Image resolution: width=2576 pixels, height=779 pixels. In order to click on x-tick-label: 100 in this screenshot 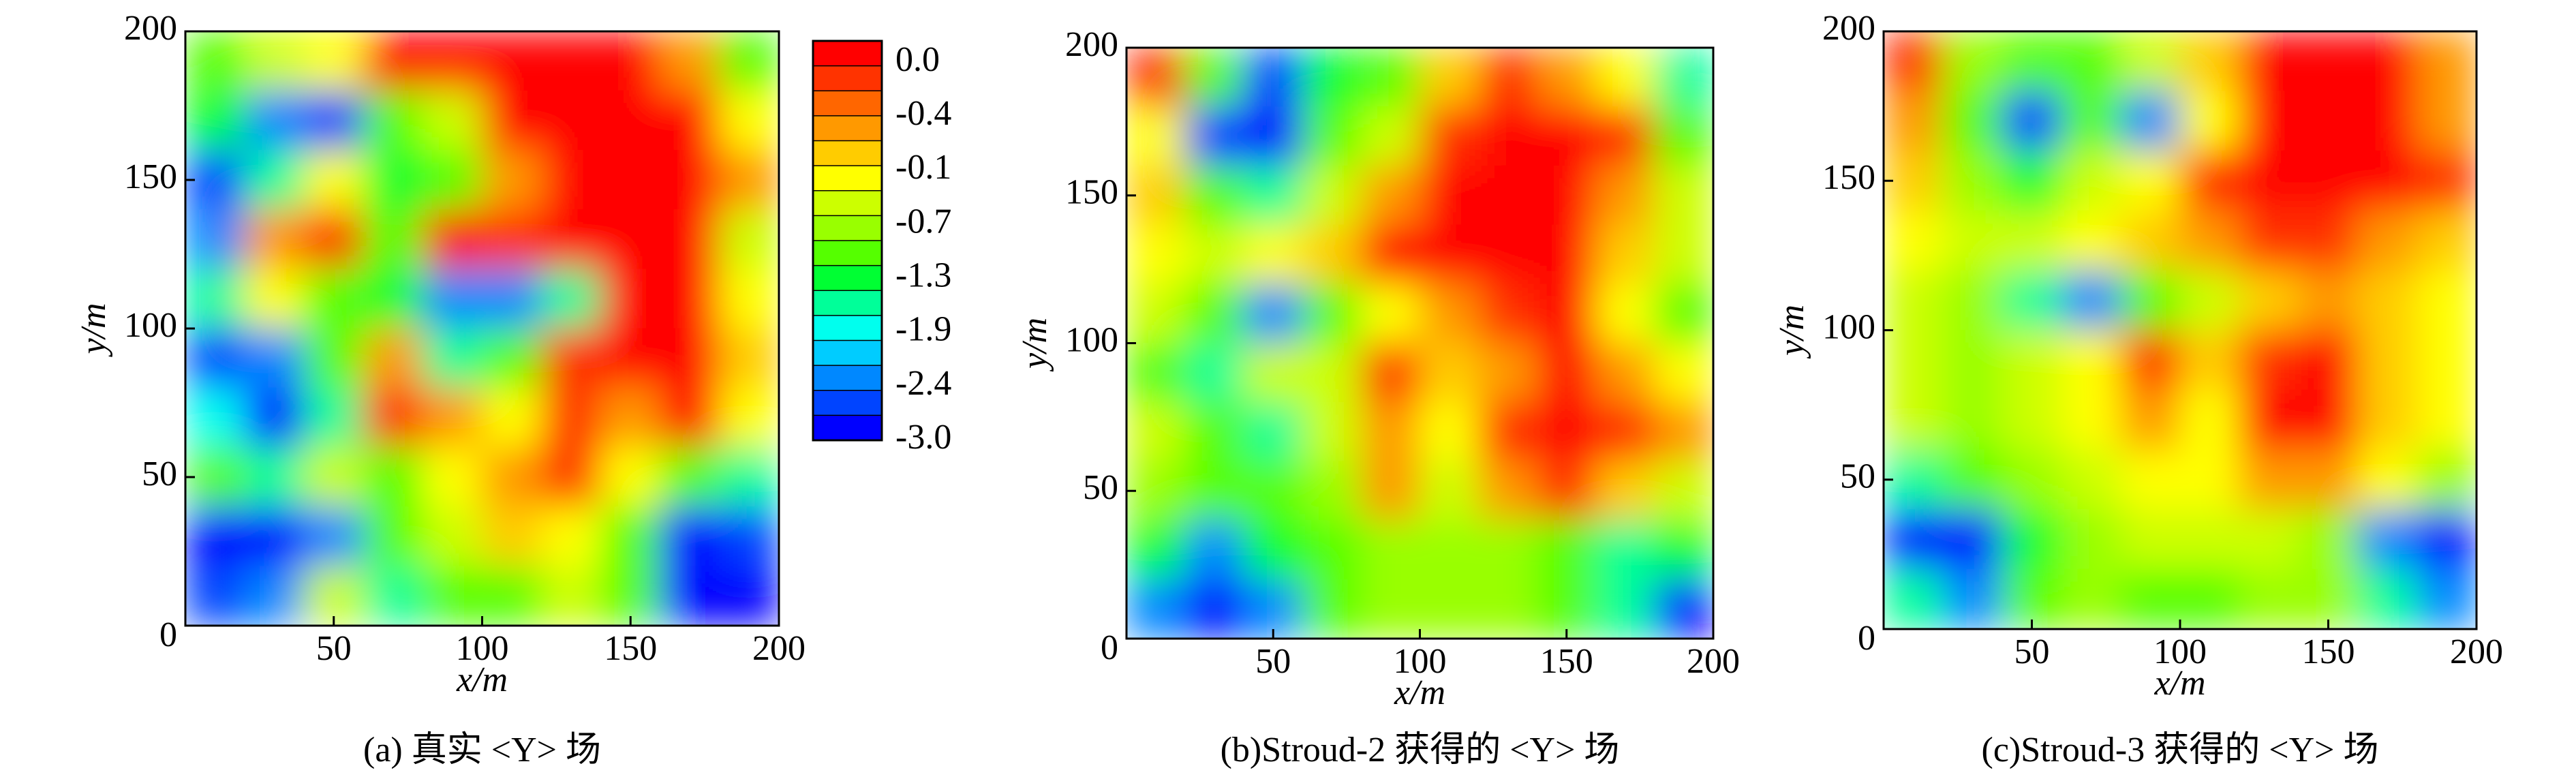, I will do `click(482, 648)`.